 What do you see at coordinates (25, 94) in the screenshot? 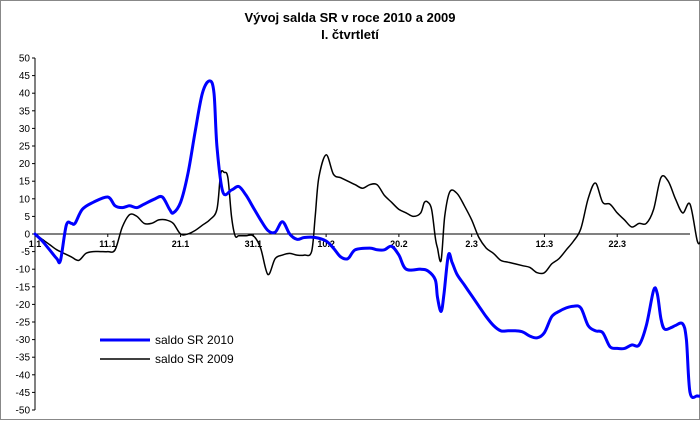
I see `y-tick-label: 40` at bounding box center [25, 94].